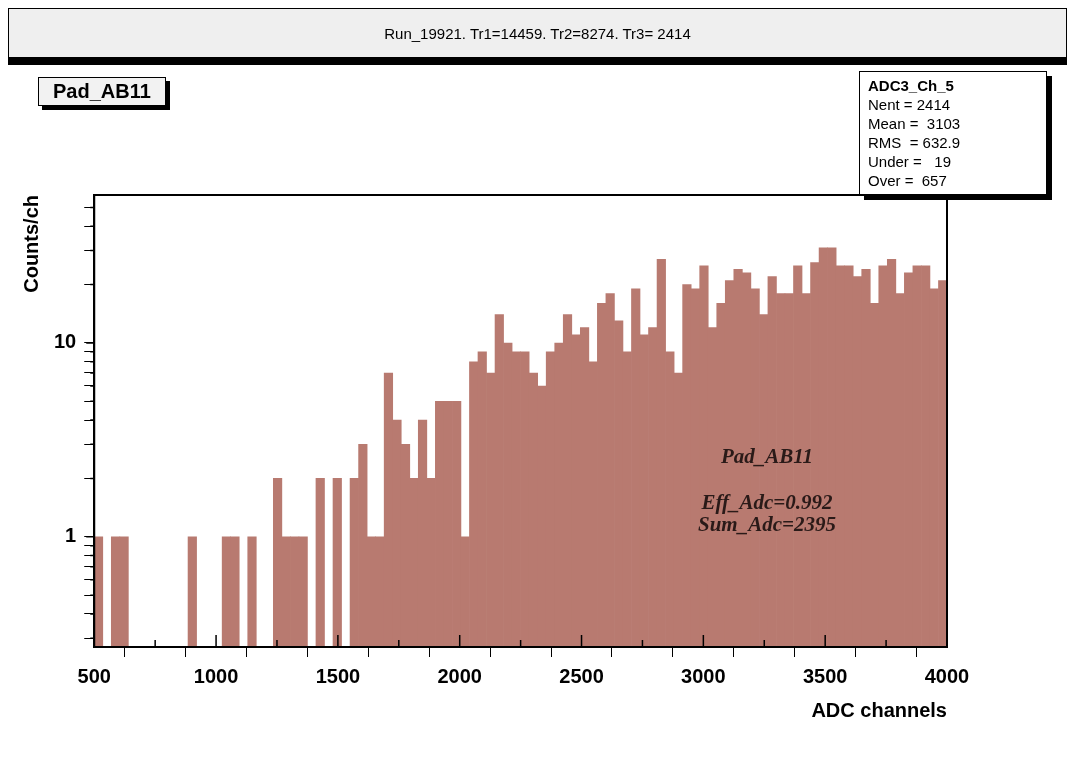  I want to click on x-tick-label: 2000, so click(459, 675).